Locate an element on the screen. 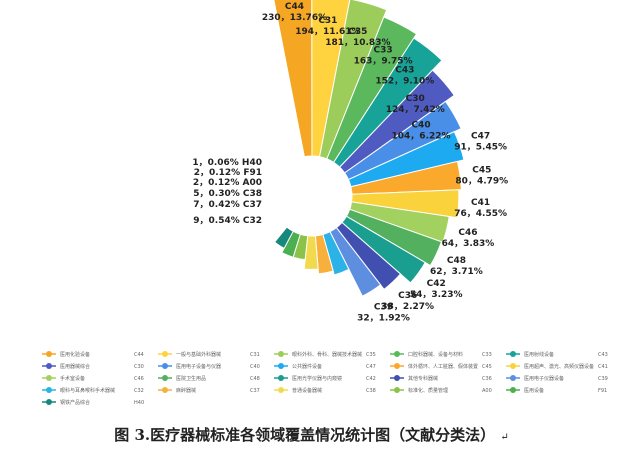 This screenshot has width=623, height=454. slice-code: 7，0.42% C37 is located at coordinates (227, 205).